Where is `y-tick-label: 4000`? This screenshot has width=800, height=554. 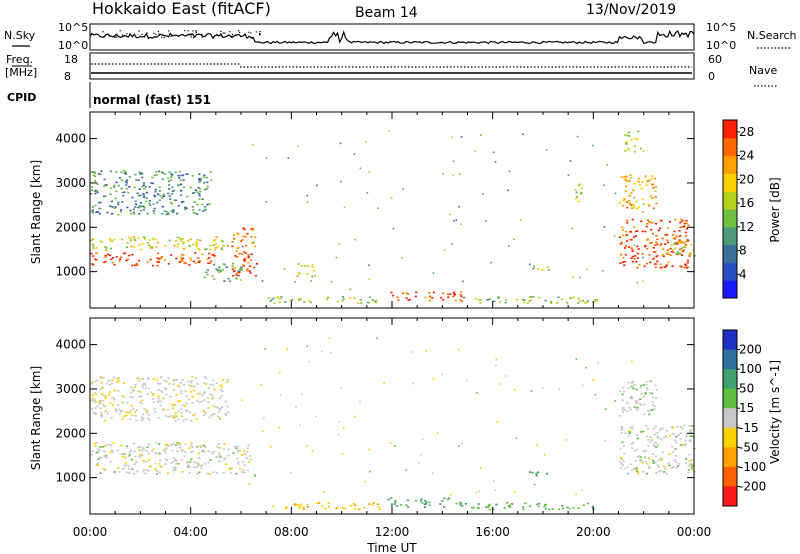
y-tick-label: 4000 is located at coordinates (70, 139).